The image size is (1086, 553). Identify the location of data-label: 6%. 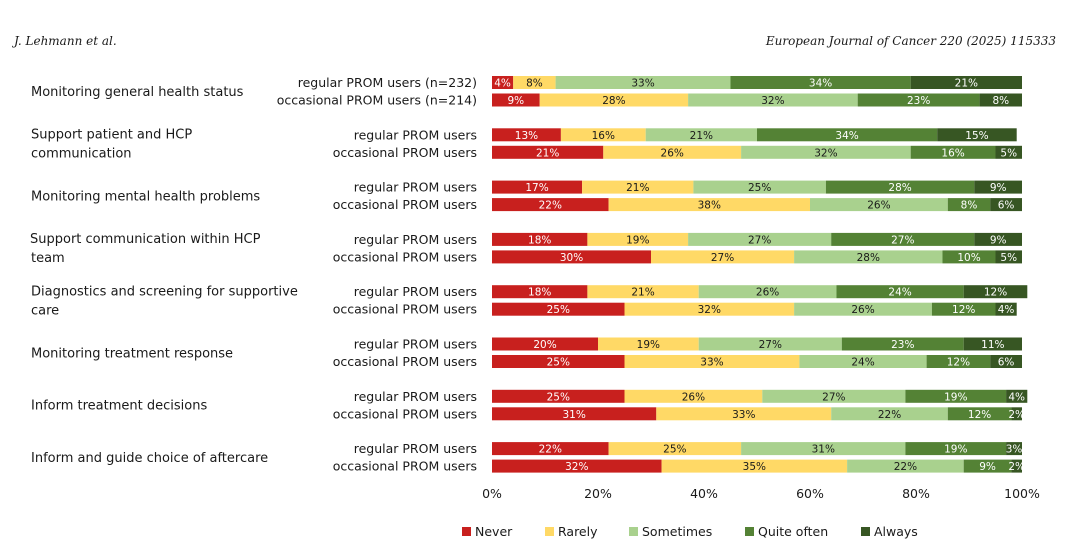
(1006, 206).